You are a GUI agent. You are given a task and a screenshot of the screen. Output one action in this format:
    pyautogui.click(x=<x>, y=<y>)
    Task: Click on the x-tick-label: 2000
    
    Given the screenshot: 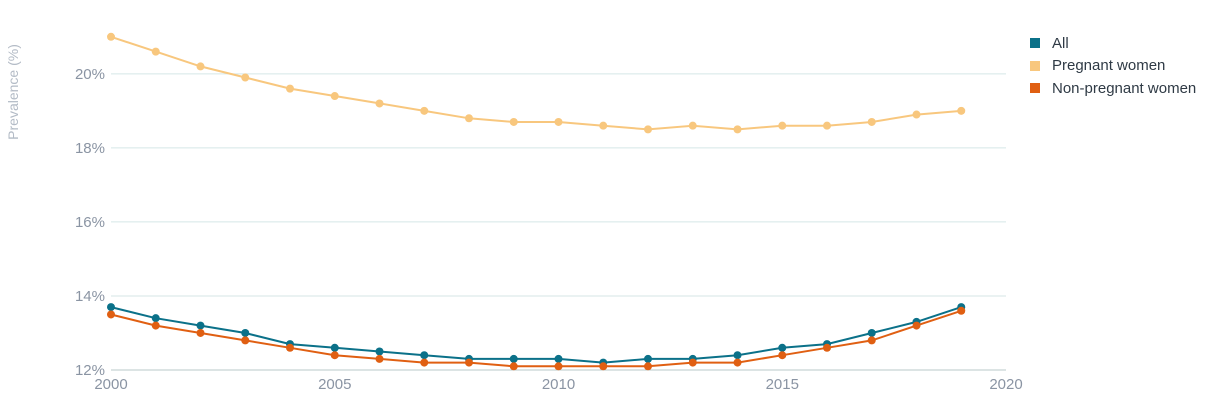 What is the action you would take?
    pyautogui.click(x=110, y=384)
    